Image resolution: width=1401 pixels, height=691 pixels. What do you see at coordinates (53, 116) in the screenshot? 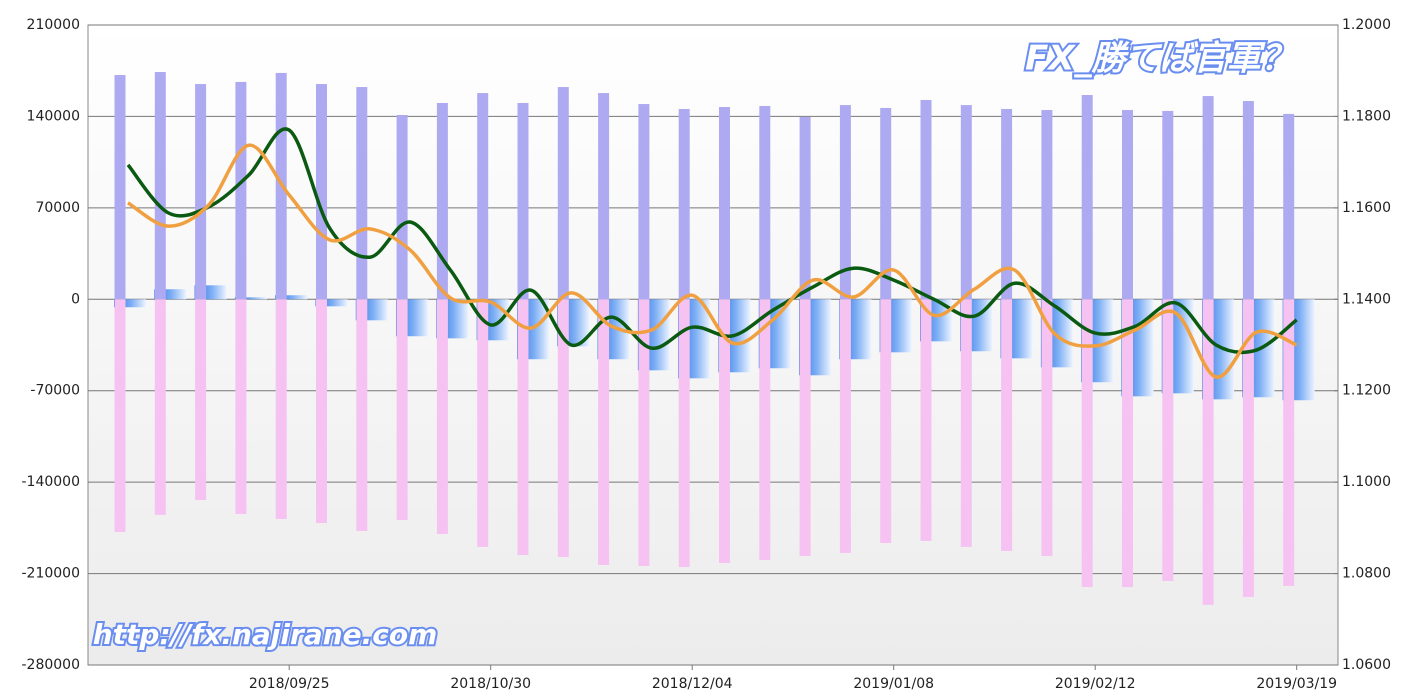
I see `y-tick-label: 140000` at bounding box center [53, 116].